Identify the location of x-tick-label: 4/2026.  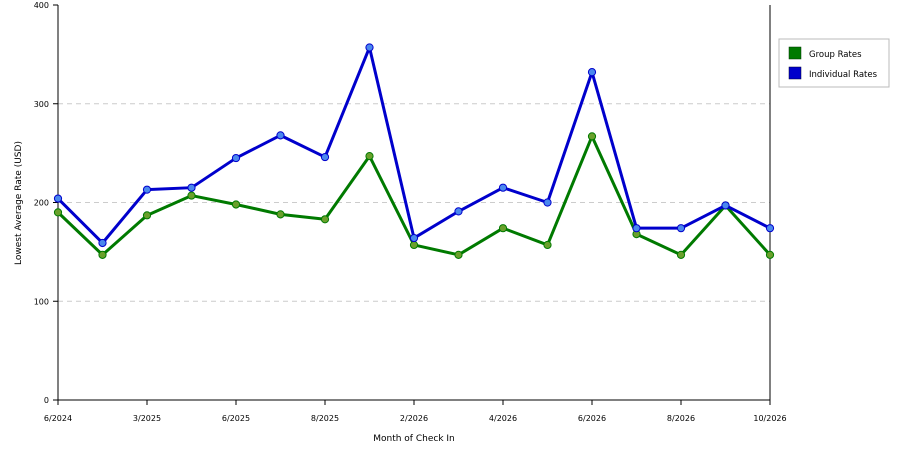
(503, 418).